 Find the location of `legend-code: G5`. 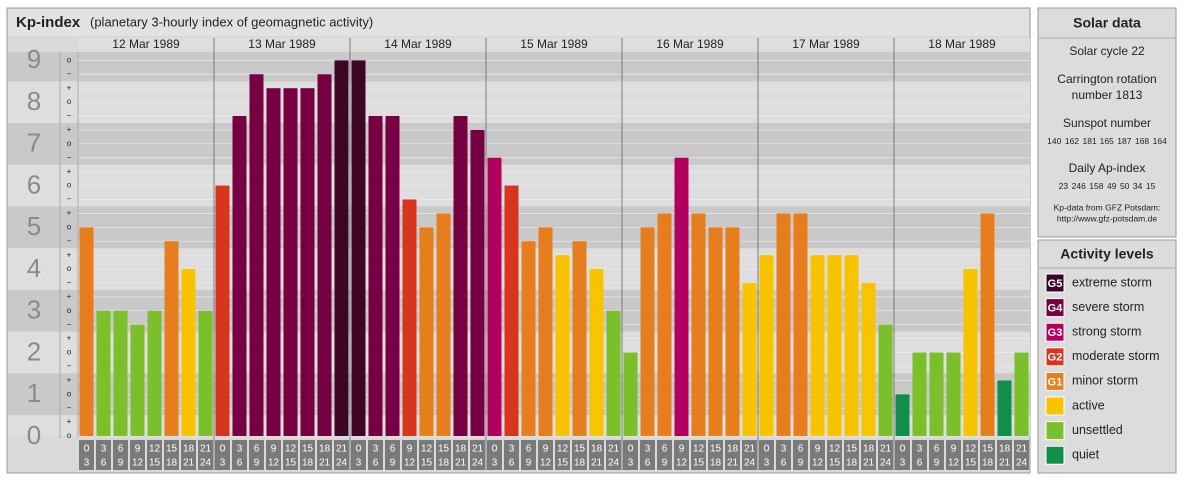

legend-code: G5 is located at coordinates (1055, 284).